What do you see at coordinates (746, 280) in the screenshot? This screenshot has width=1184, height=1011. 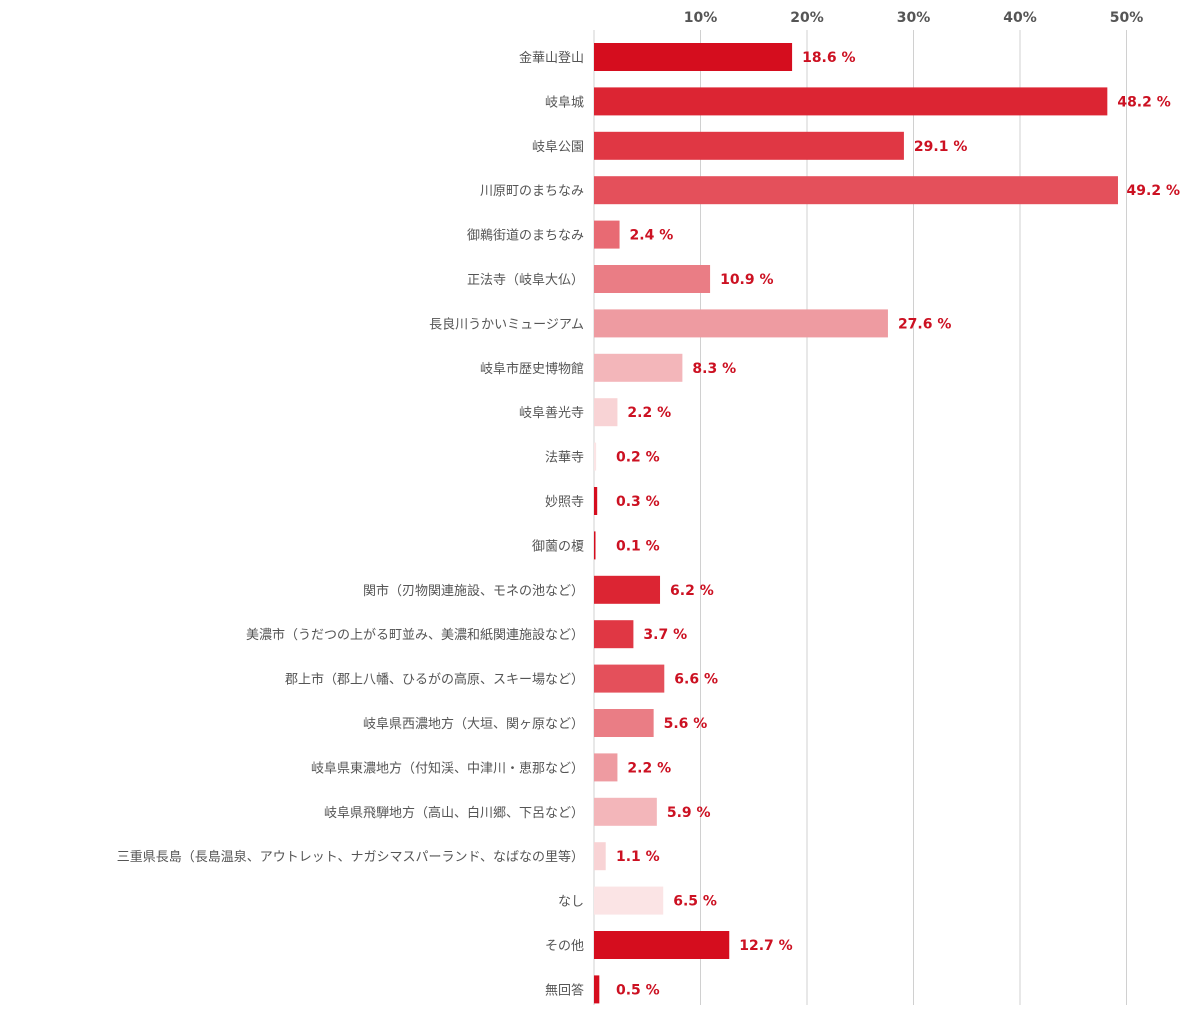 I see `value-label: 10.9 %` at bounding box center [746, 280].